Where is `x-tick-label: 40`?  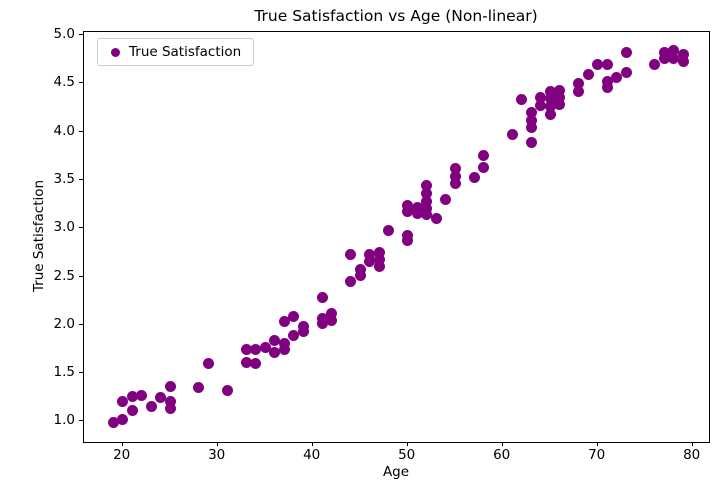 x-tick-label: 40 is located at coordinates (312, 455).